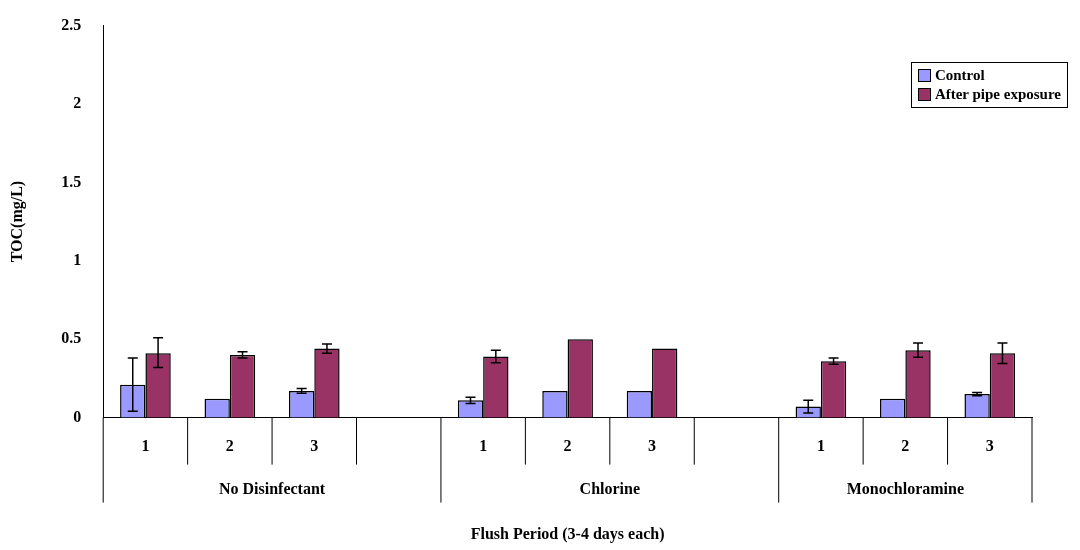 Image resolution: width=1080 pixels, height=550 pixels. What do you see at coordinates (997, 94) in the screenshot?
I see `legend-label: After pipe exposure` at bounding box center [997, 94].